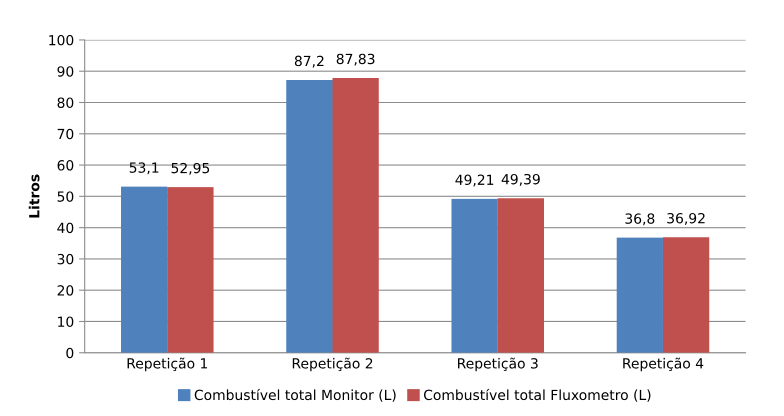  I want to click on data-label: 87,2, so click(309, 62).